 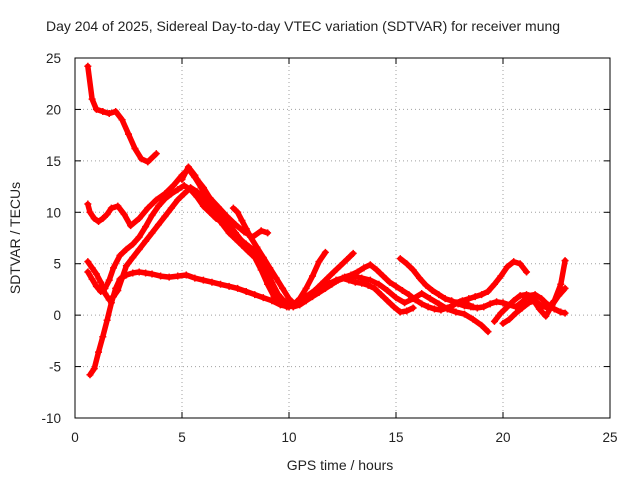 What do you see at coordinates (340, 465) in the screenshot?
I see `x-axis-label: GPS time / hours` at bounding box center [340, 465].